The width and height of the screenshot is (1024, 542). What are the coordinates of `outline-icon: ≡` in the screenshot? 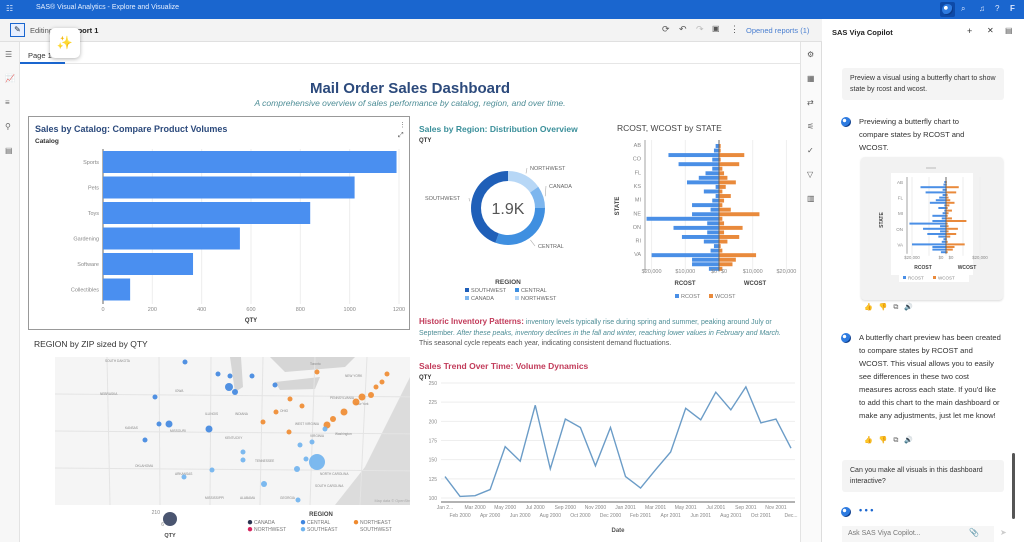 It's located at (7, 102).